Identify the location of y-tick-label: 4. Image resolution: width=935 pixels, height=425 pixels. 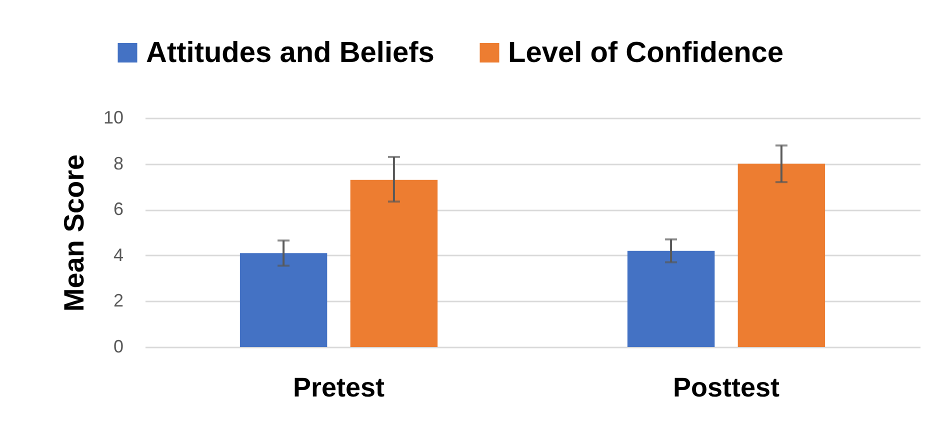
(118, 254).